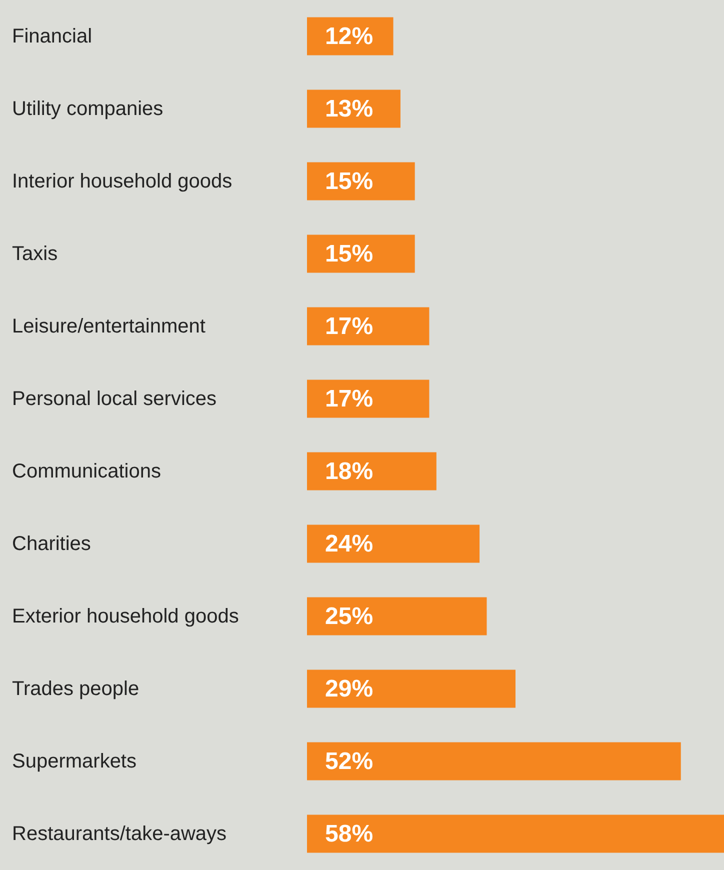 The width and height of the screenshot is (724, 870). What do you see at coordinates (114, 399) in the screenshot?
I see `y-tick-label: Personal local services` at bounding box center [114, 399].